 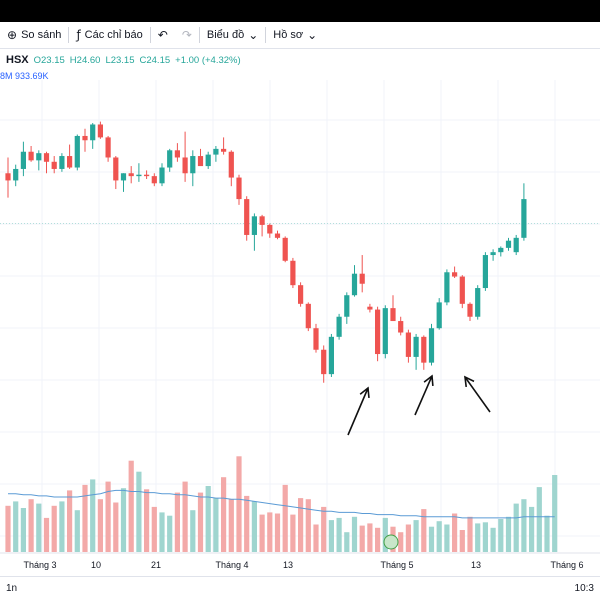 I want to click on interval-button: 1n, so click(x=12, y=588).